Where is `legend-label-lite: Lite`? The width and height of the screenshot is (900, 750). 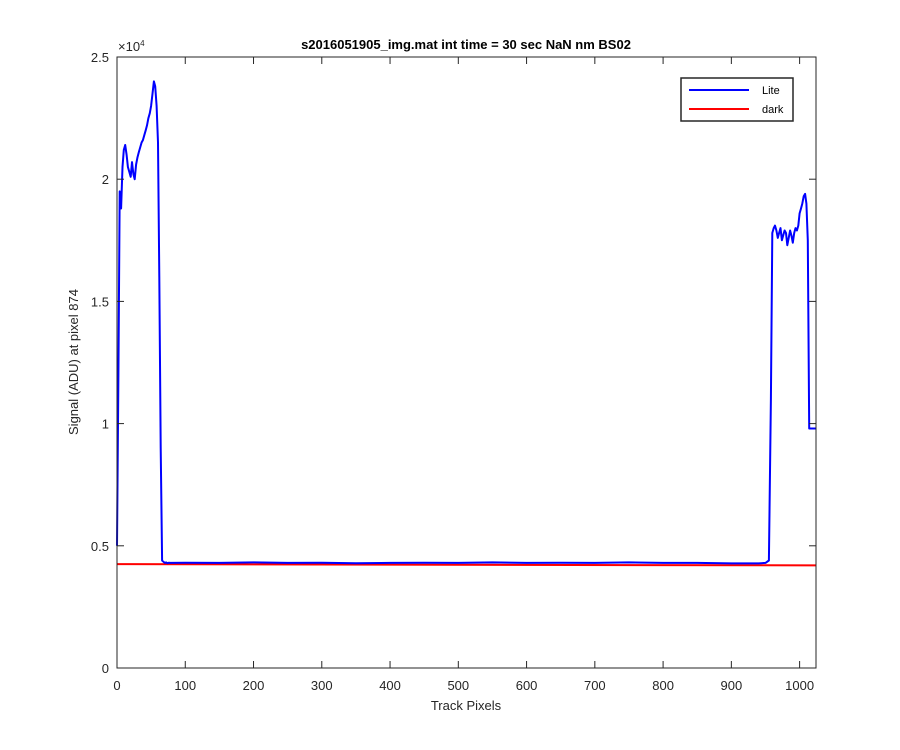 legend-label-lite: Lite is located at coordinates (771, 91).